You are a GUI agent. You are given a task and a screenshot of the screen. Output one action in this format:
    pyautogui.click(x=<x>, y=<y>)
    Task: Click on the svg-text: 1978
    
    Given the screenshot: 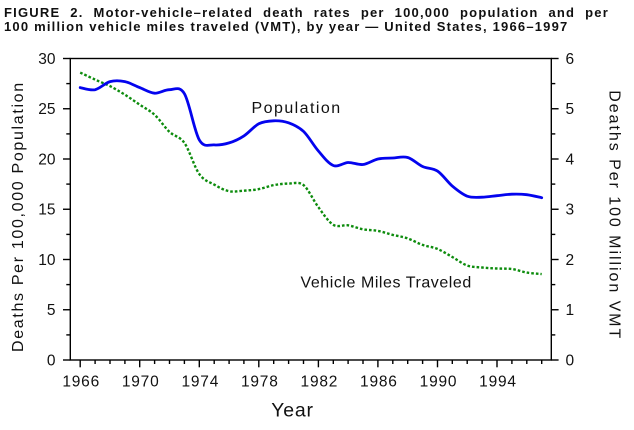 What is the action you would take?
    pyautogui.click(x=260, y=382)
    